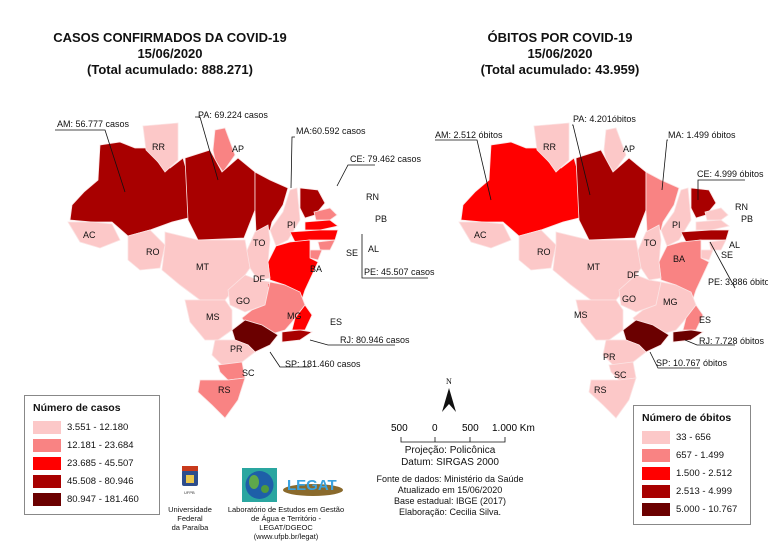  Describe the element at coordinates (92, 463) in the screenshot. I see `legend-class-3: 23.685 - 45.507` at that location.